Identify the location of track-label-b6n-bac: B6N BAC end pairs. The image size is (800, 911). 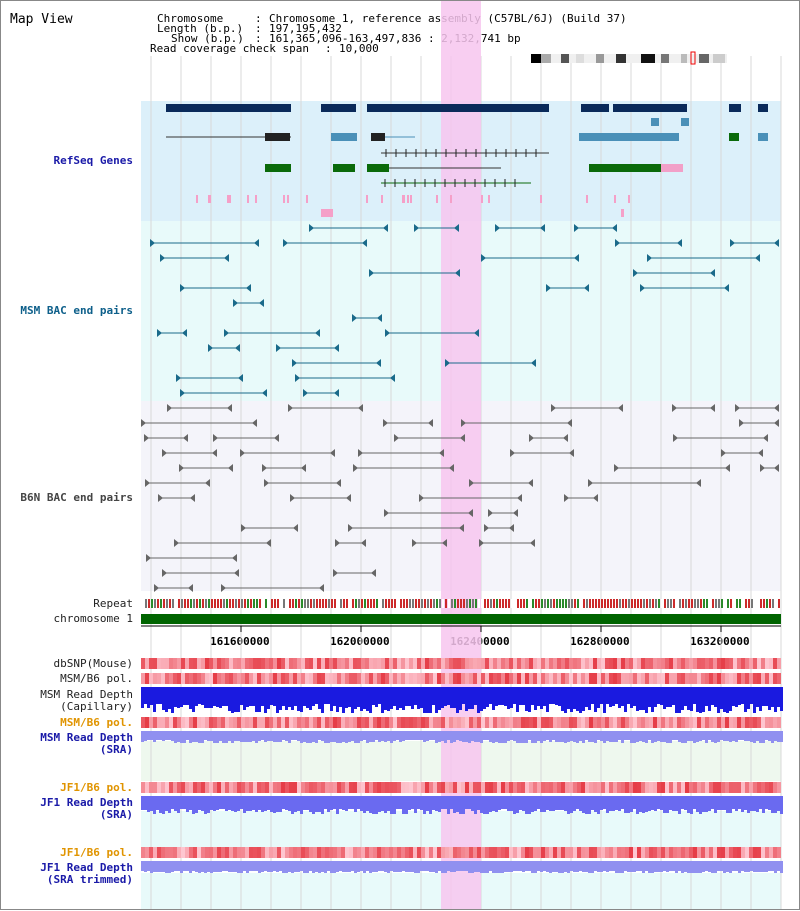
(76, 497).